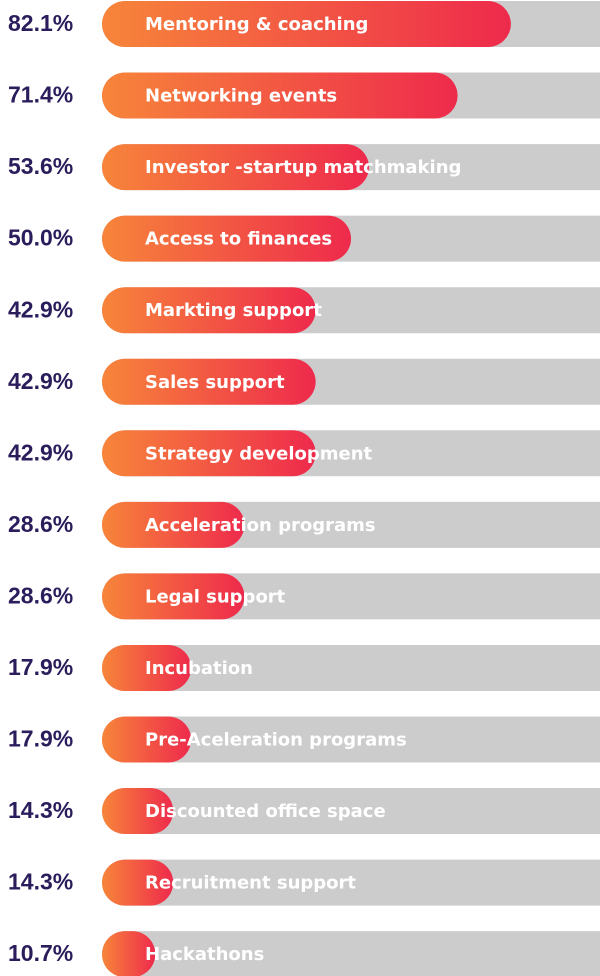 The image size is (600, 976). What do you see at coordinates (238, 239) in the screenshot?
I see `category-label: Access to finances` at bounding box center [238, 239].